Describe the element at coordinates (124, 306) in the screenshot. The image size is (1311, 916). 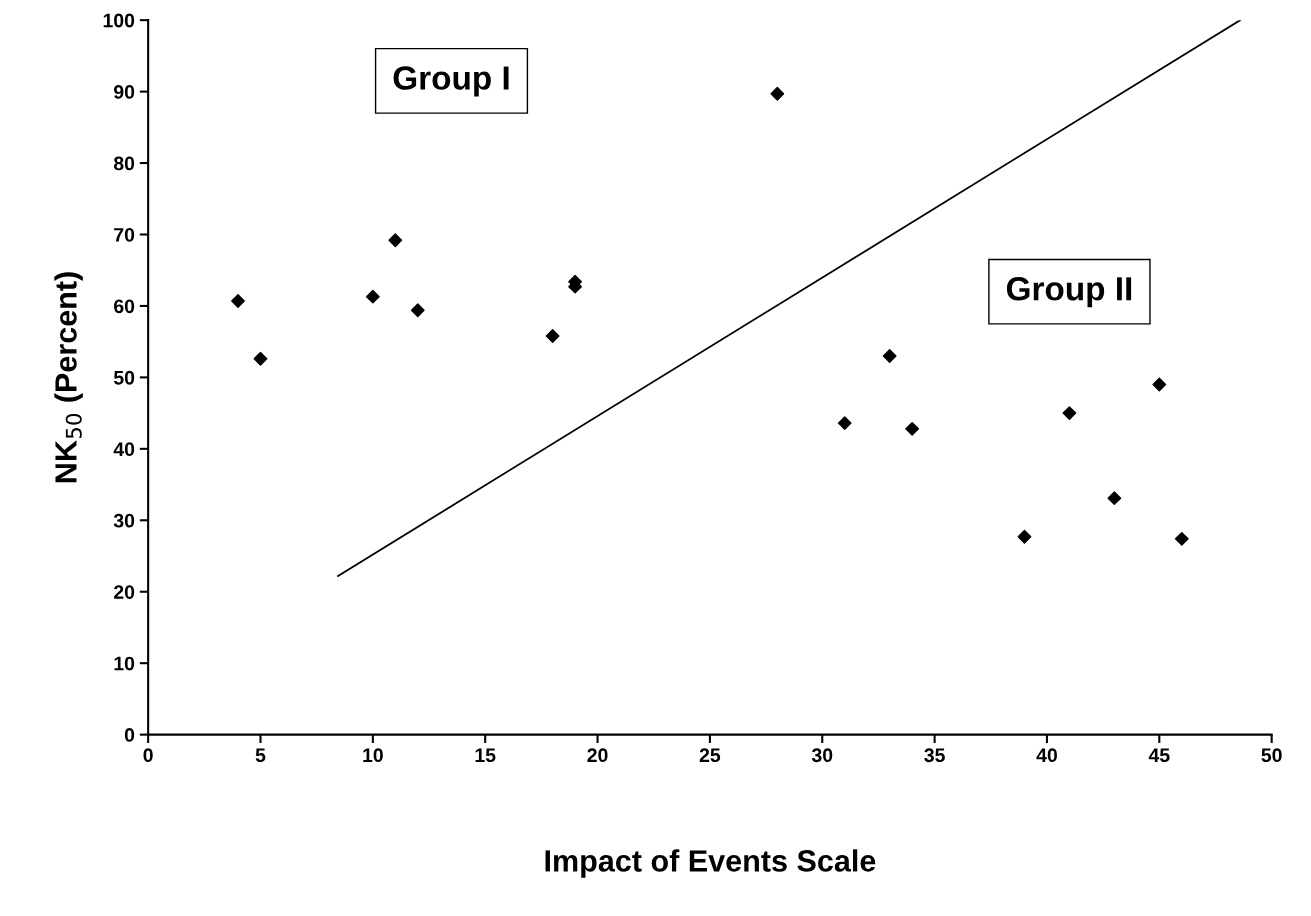
I see `y-tick-label: 60` at that location.